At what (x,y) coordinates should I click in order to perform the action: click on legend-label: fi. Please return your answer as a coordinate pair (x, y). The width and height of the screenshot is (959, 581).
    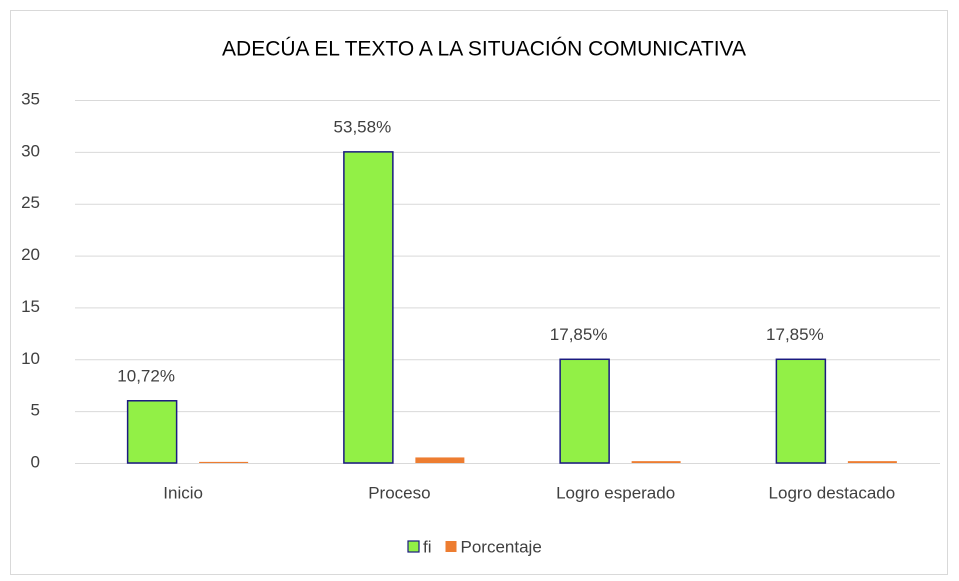
    Looking at the image, I should click on (427, 546).